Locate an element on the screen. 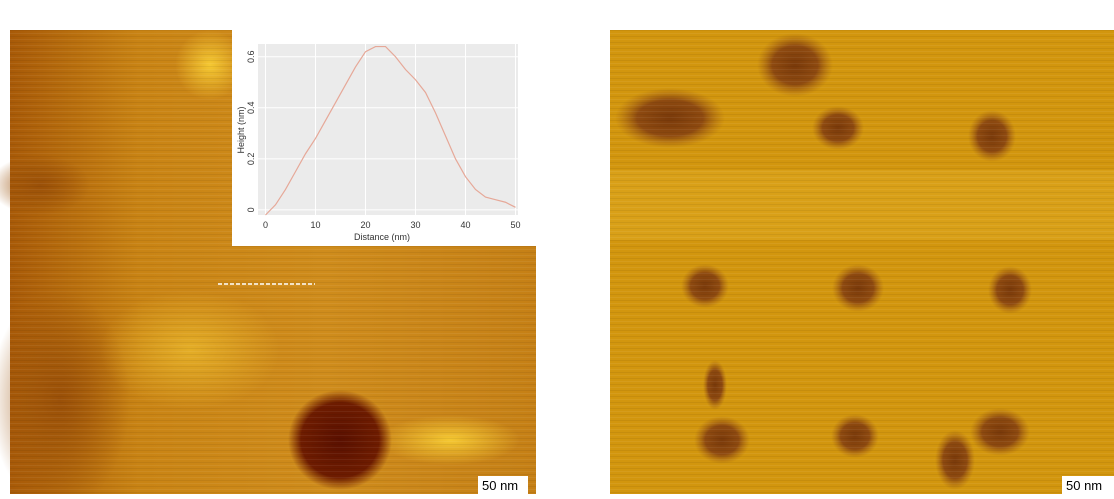 Image resolution: width=1114 pixels, height=499 pixels. x-tick-label: 30 is located at coordinates (415, 225).